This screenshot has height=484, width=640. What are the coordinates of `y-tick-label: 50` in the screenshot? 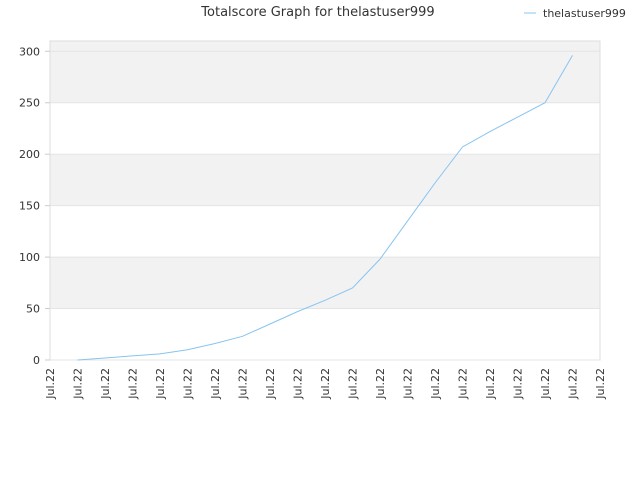 It's located at (33, 309).